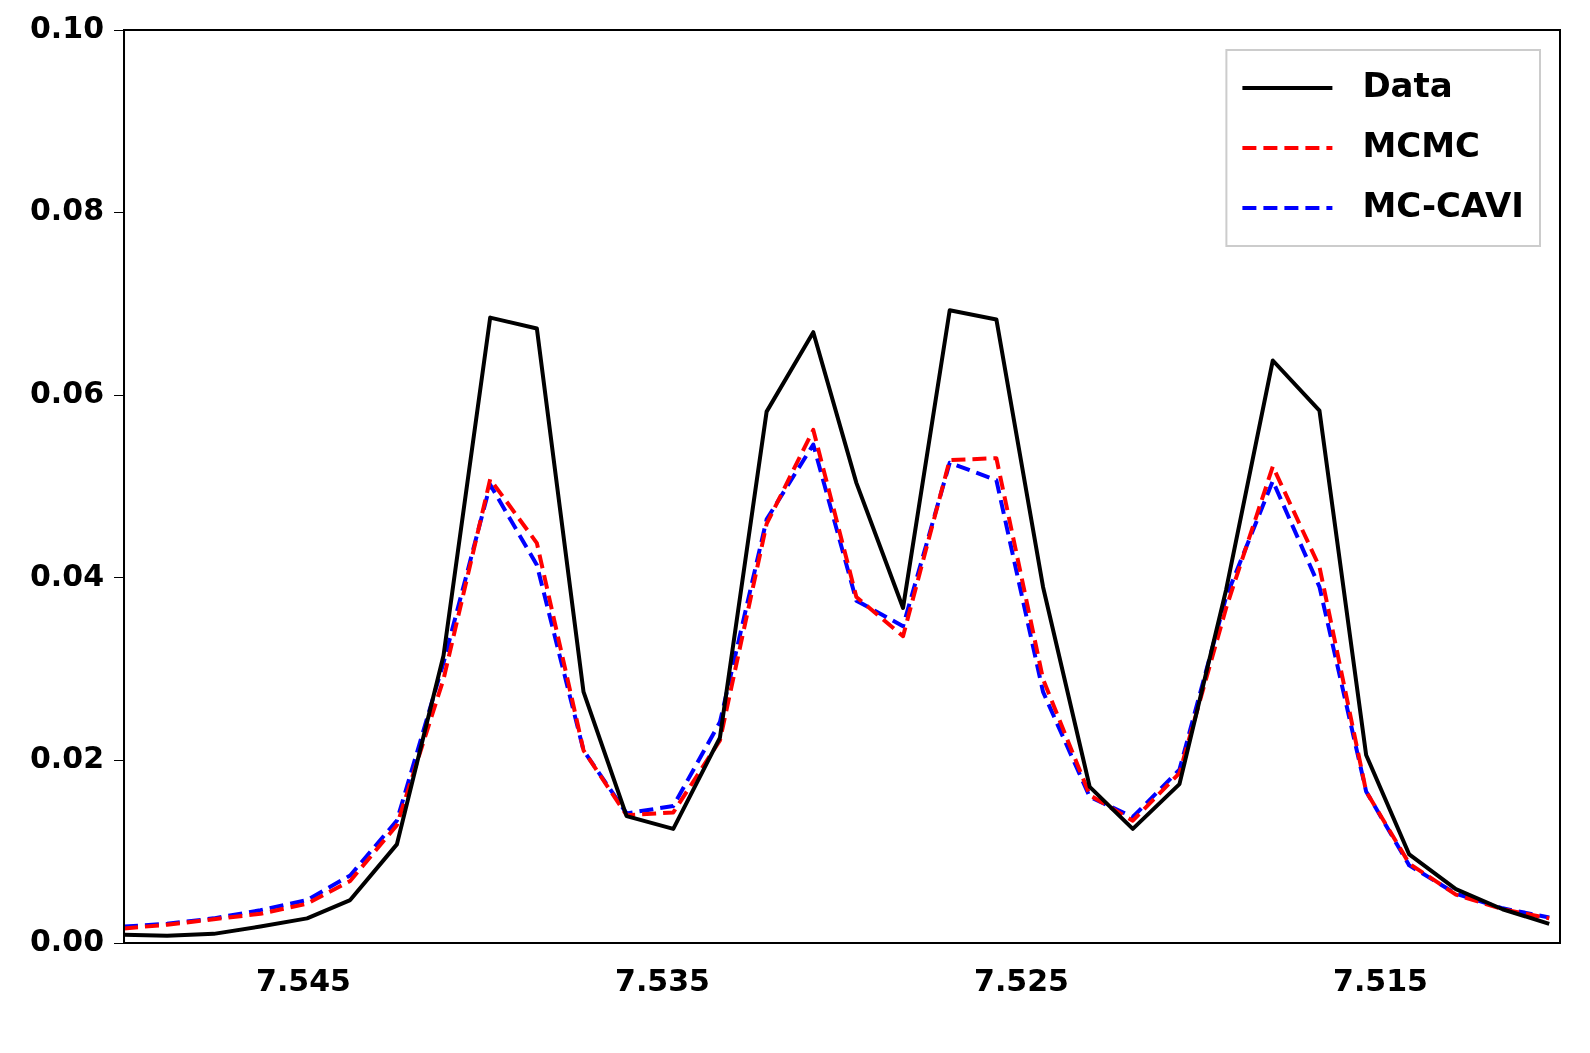 This screenshot has height=1053, width=1590. I want to click on y-tick-label: 0.02, so click(67, 758).